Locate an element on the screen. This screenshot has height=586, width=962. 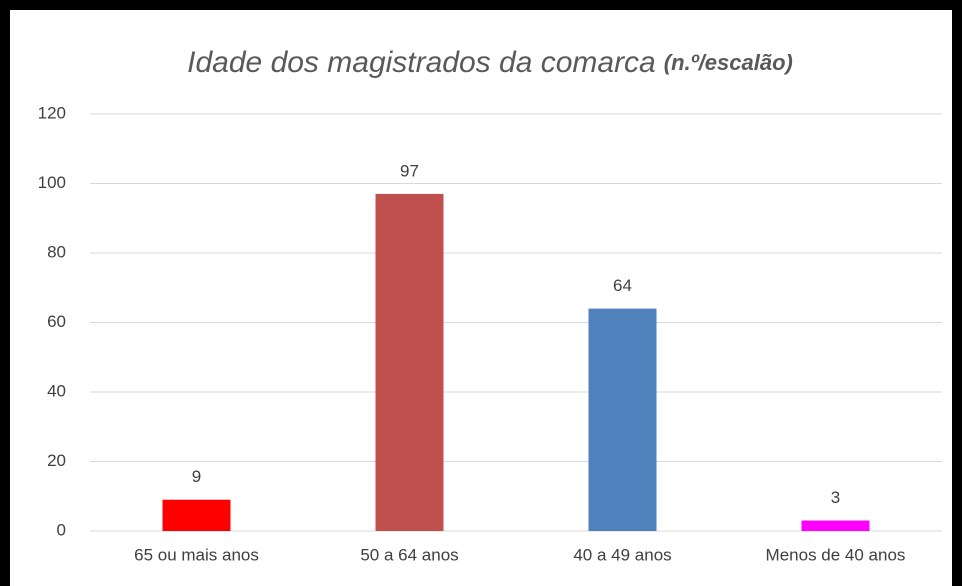
value-label: 9 is located at coordinates (196, 476).